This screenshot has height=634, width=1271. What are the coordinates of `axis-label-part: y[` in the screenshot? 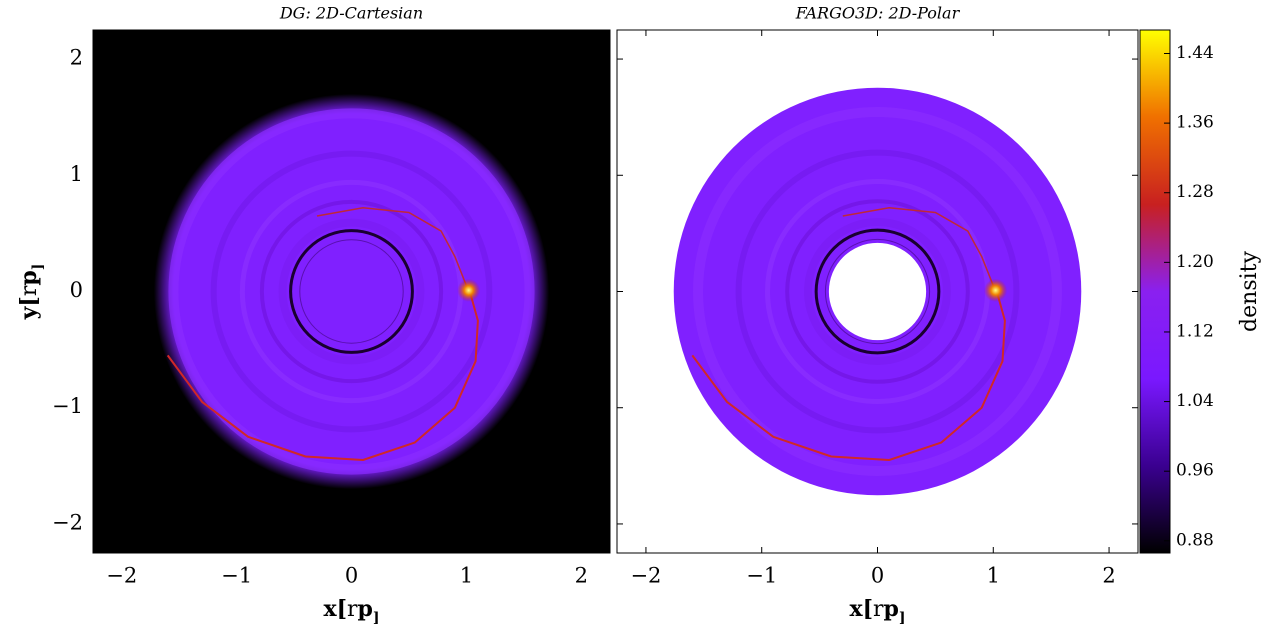 It's located at (29, 308).